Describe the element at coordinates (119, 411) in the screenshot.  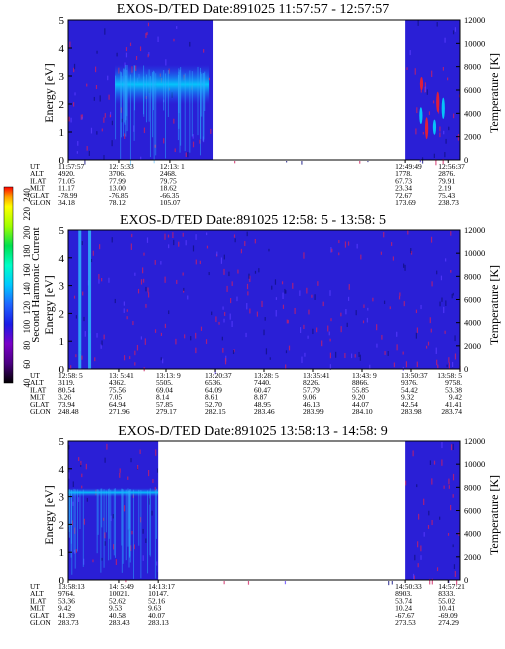
I see `table-cell: 271.96` at that location.